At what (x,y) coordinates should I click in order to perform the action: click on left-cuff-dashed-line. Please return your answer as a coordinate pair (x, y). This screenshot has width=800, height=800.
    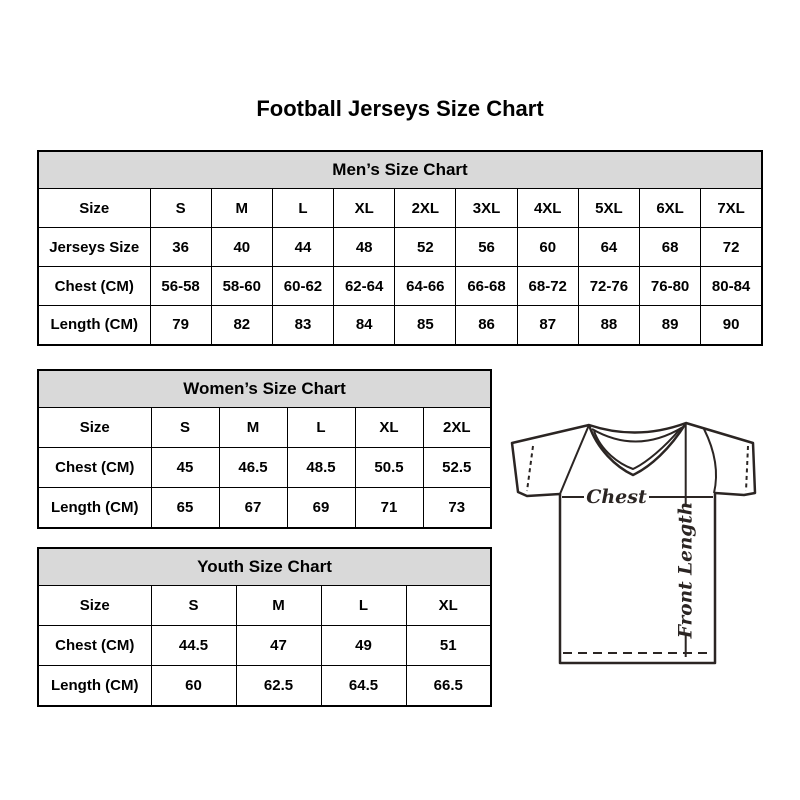
    Looking at the image, I should click on (530, 468).